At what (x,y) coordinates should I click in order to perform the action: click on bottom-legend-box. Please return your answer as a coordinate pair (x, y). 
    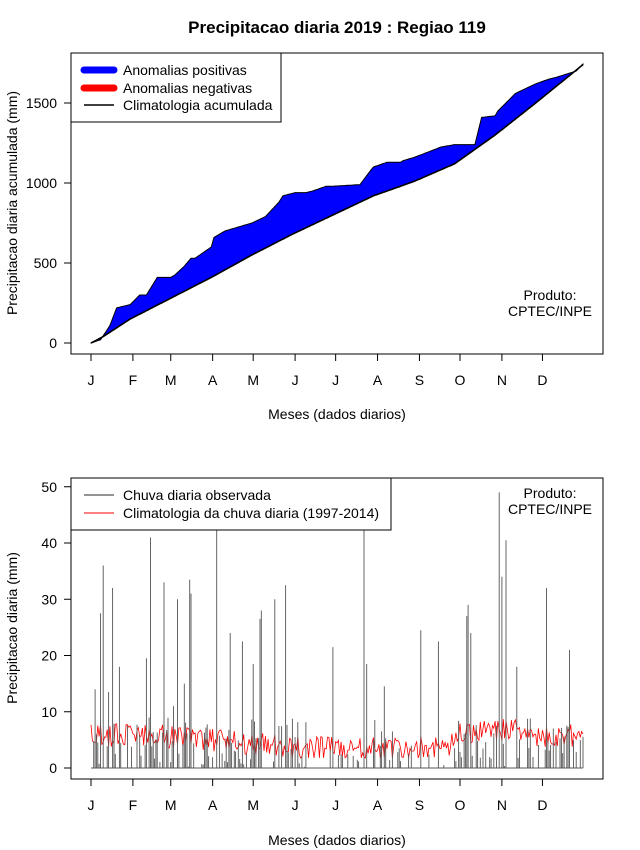
    Looking at the image, I should click on (231, 504).